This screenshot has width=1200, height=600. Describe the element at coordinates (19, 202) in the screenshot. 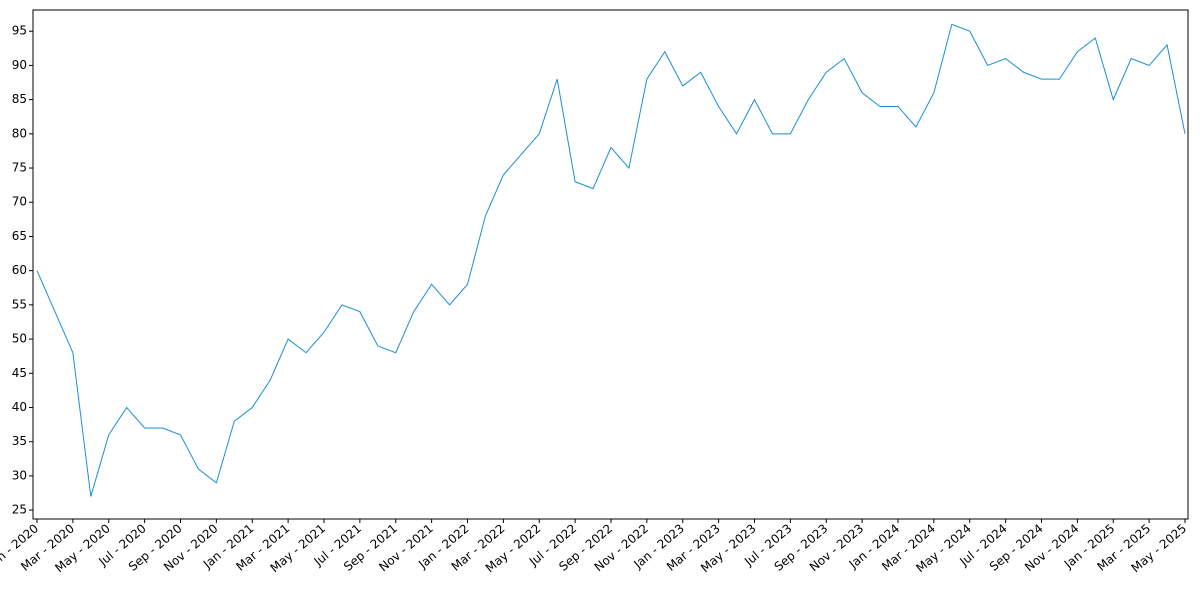

I see `y-tick-label: 70` at that location.